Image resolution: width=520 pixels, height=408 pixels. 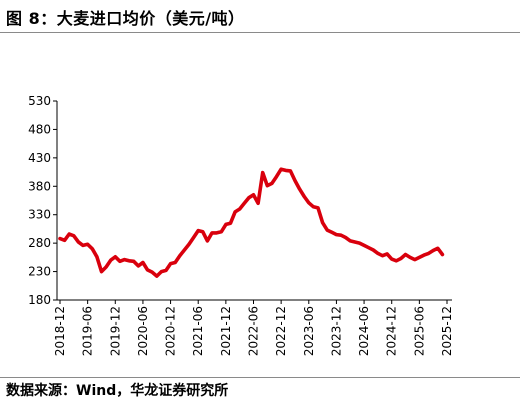 What do you see at coordinates (39, 215) in the screenshot?
I see `y-tick-label: 330` at bounding box center [39, 215].